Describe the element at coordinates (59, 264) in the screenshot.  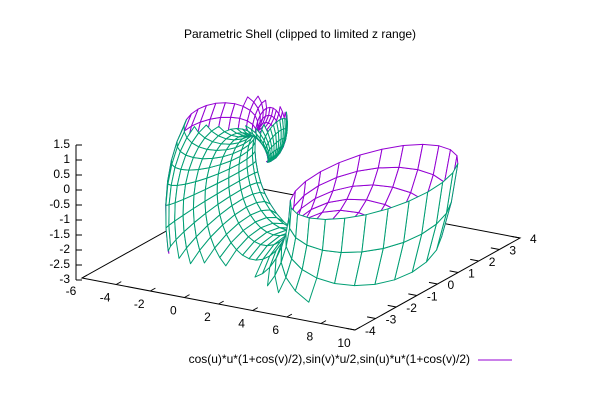
I see `z-tick-label: -2.5` at that location.